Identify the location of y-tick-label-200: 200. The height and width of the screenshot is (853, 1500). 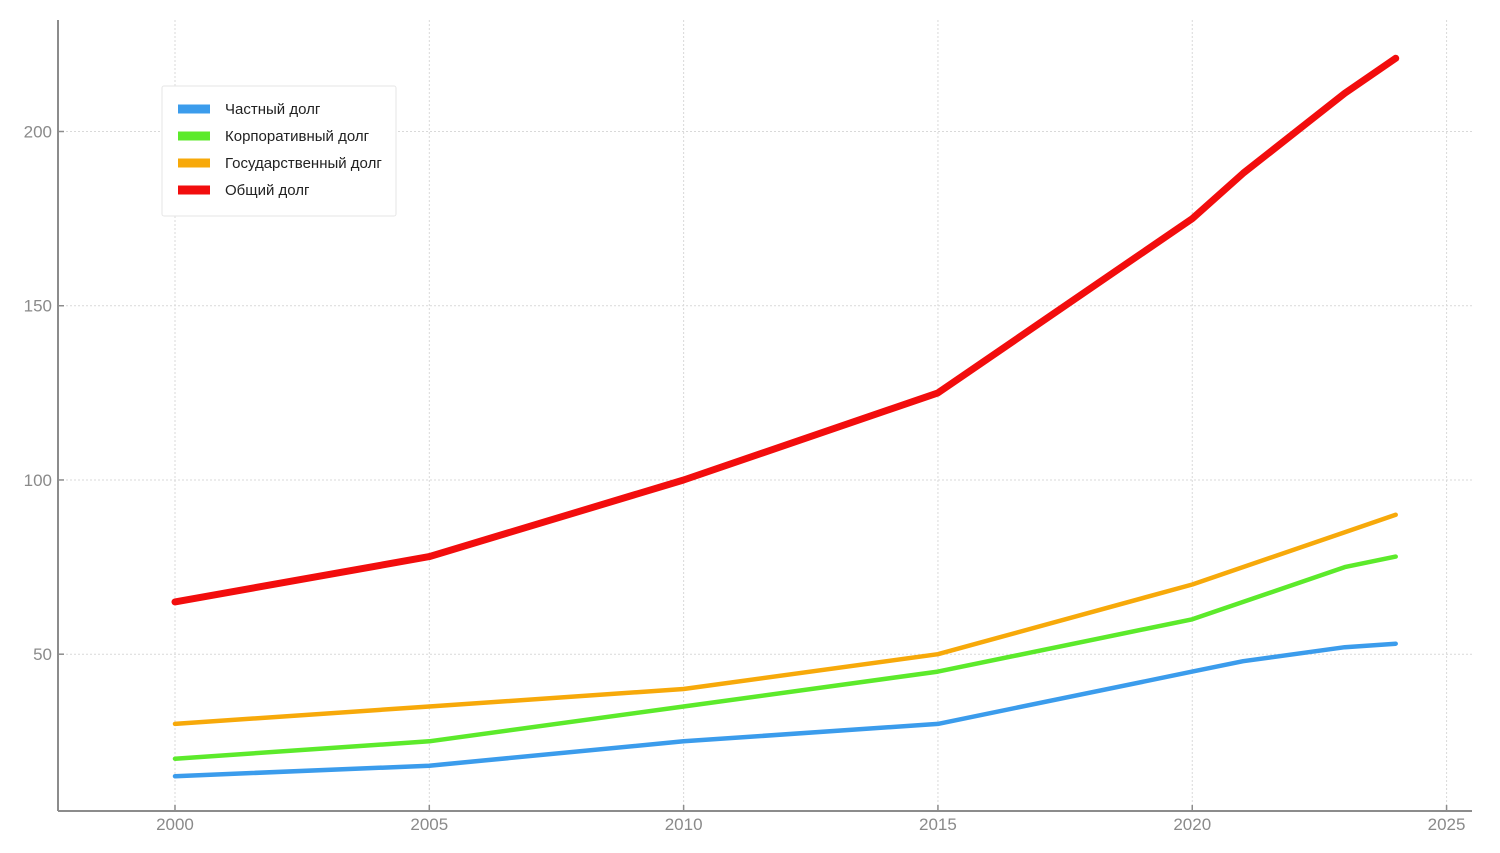
(38, 132).